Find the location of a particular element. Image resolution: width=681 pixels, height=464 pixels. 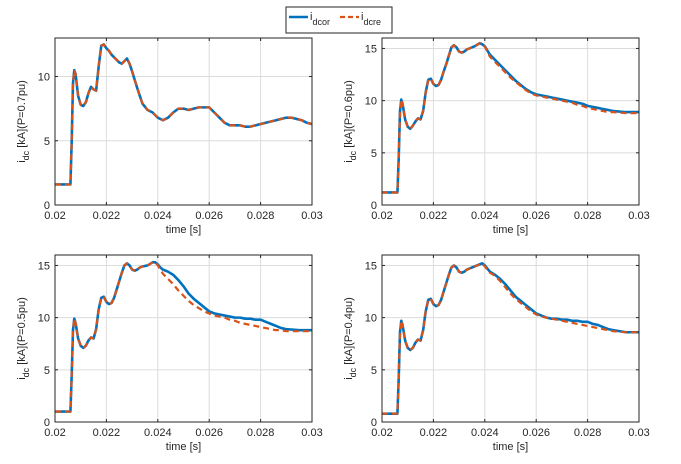

legend-box is located at coordinates (339, 20).